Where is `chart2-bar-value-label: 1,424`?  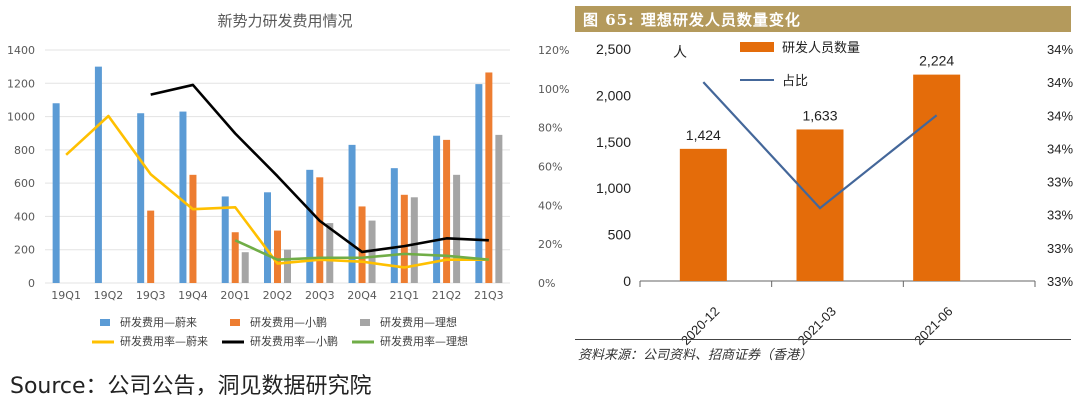
chart2-bar-value-label: 1,424 is located at coordinates (703, 135).